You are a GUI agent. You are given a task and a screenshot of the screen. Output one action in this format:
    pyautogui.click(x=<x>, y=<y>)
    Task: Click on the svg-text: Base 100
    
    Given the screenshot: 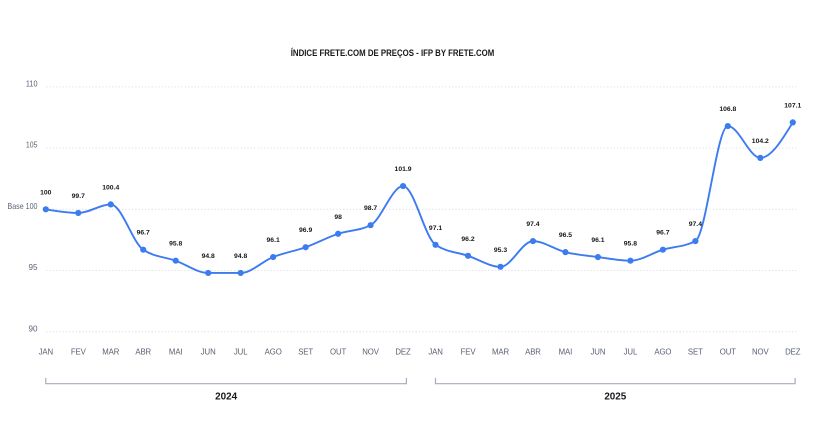 What is the action you would take?
    pyautogui.click(x=23, y=206)
    